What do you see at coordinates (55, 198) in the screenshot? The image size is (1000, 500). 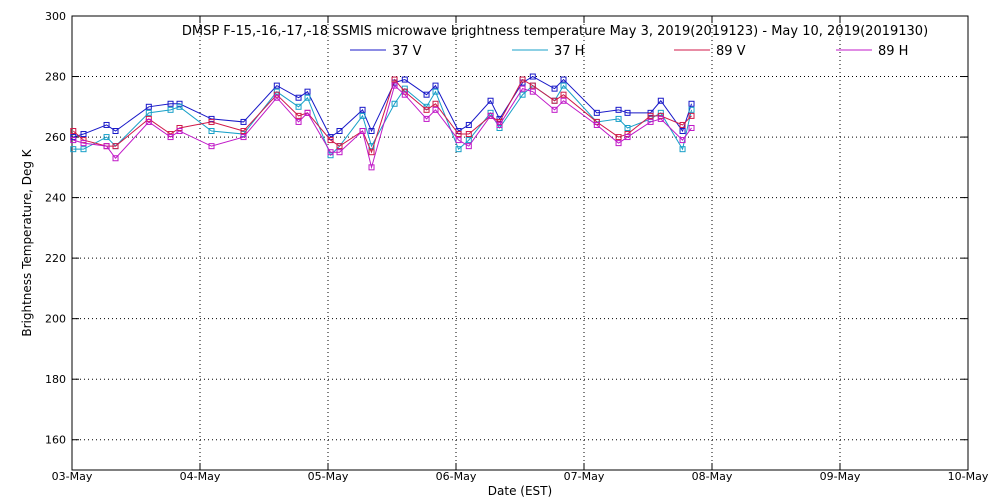 I see `y-tick-label: 240` at bounding box center [55, 198].